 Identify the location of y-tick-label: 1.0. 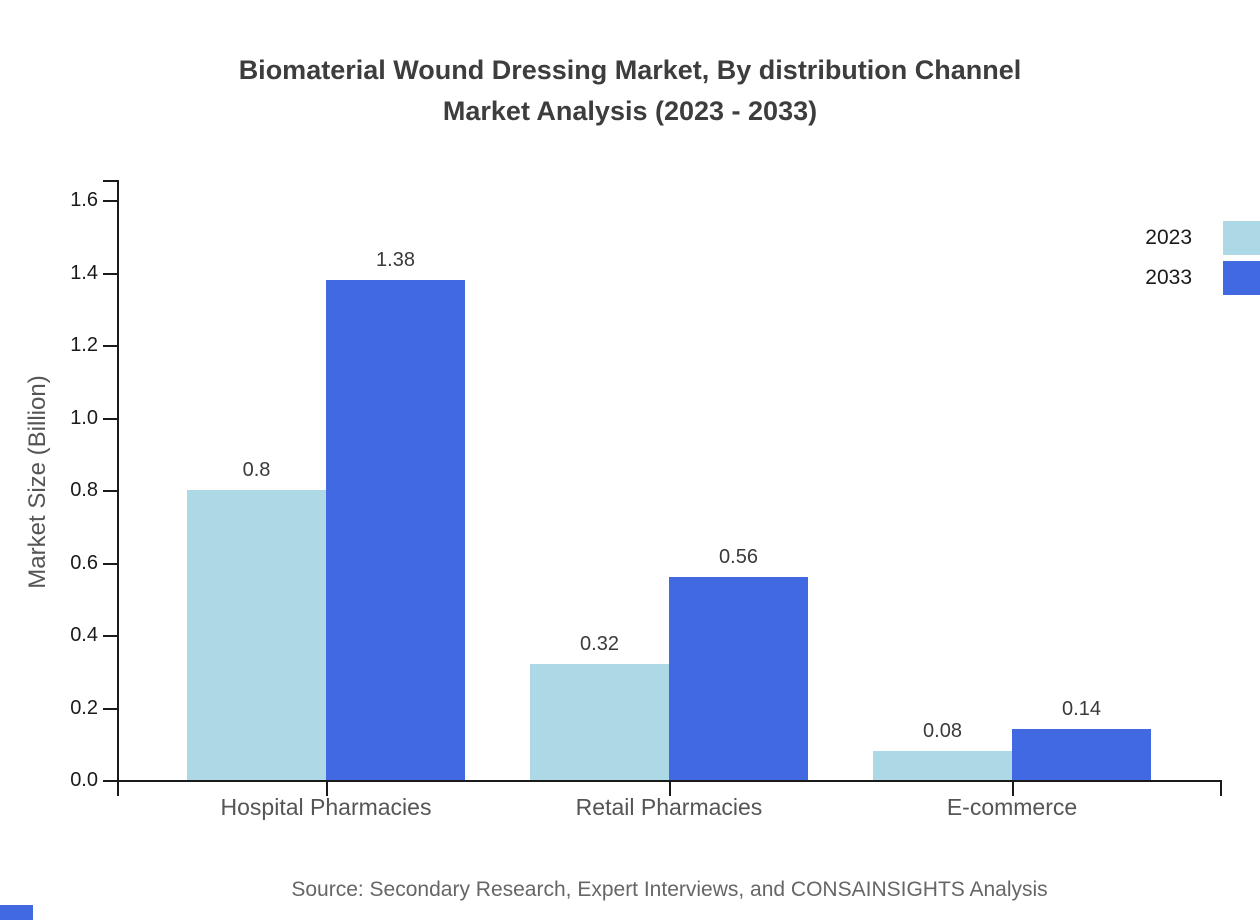
(84, 417).